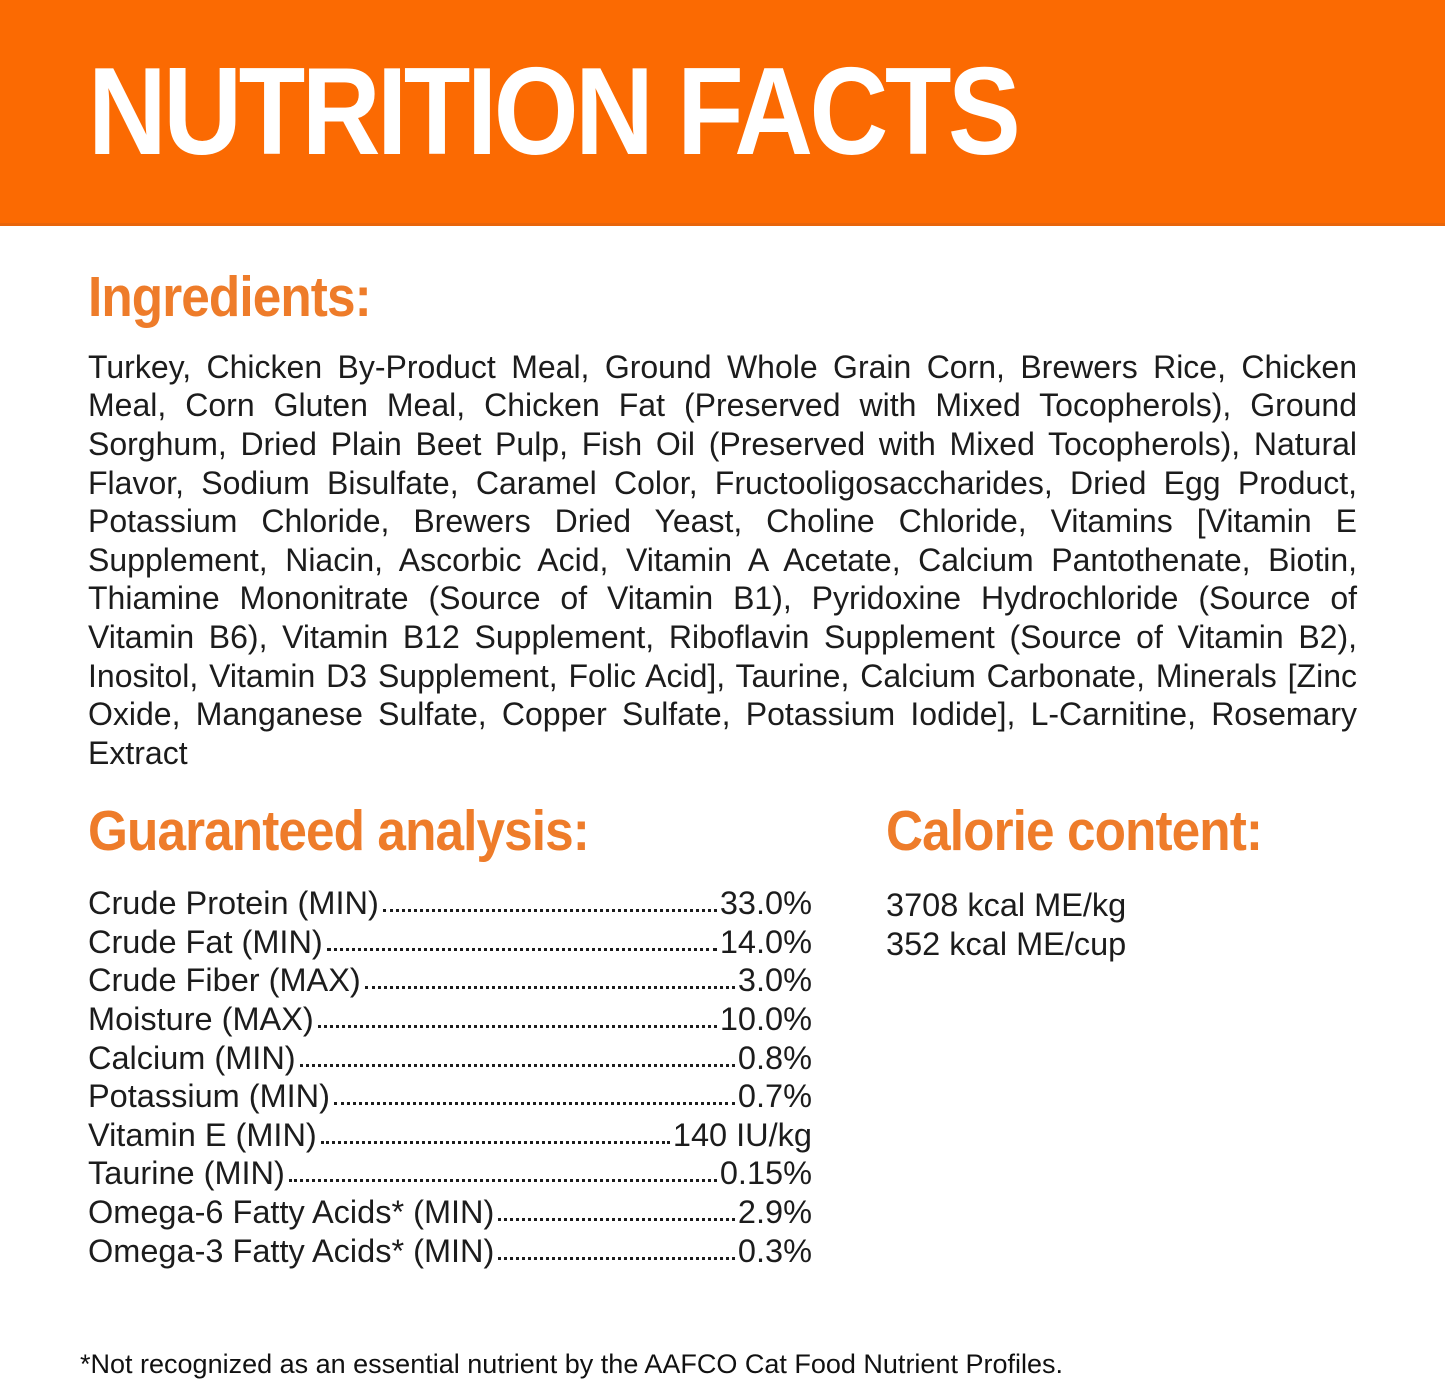 This screenshot has width=1445, height=1390. What do you see at coordinates (1006, 905) in the screenshot?
I see `calorie-line: 3708 kcal ME/kg` at bounding box center [1006, 905].